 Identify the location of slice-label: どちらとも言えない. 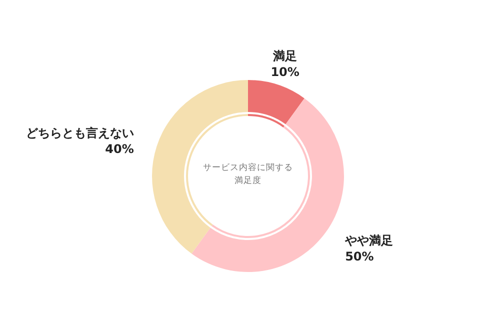
(80, 133).